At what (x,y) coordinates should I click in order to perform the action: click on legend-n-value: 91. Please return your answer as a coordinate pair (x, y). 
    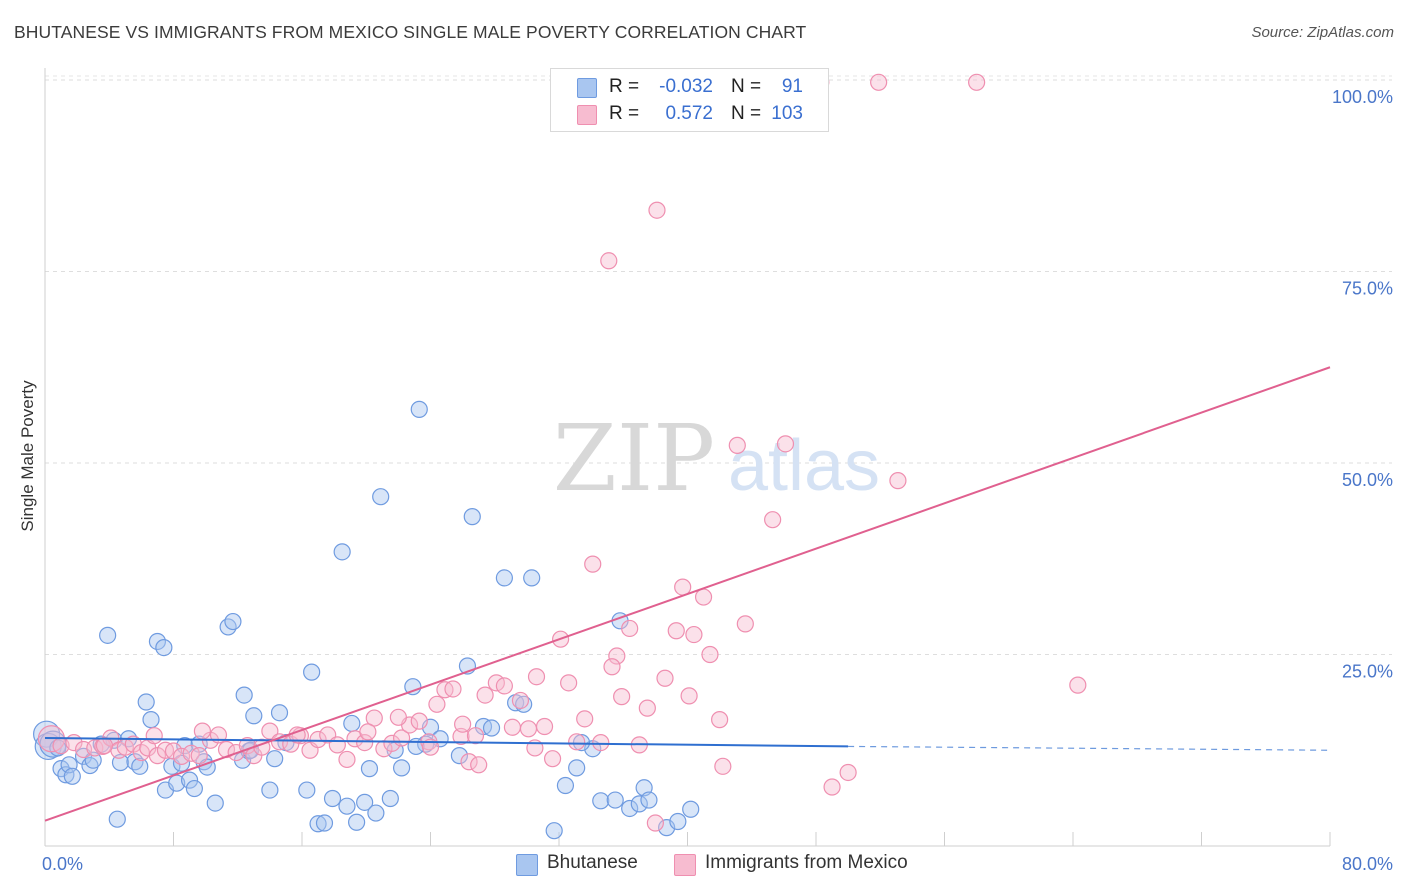
    Looking at the image, I should click on (792, 86).